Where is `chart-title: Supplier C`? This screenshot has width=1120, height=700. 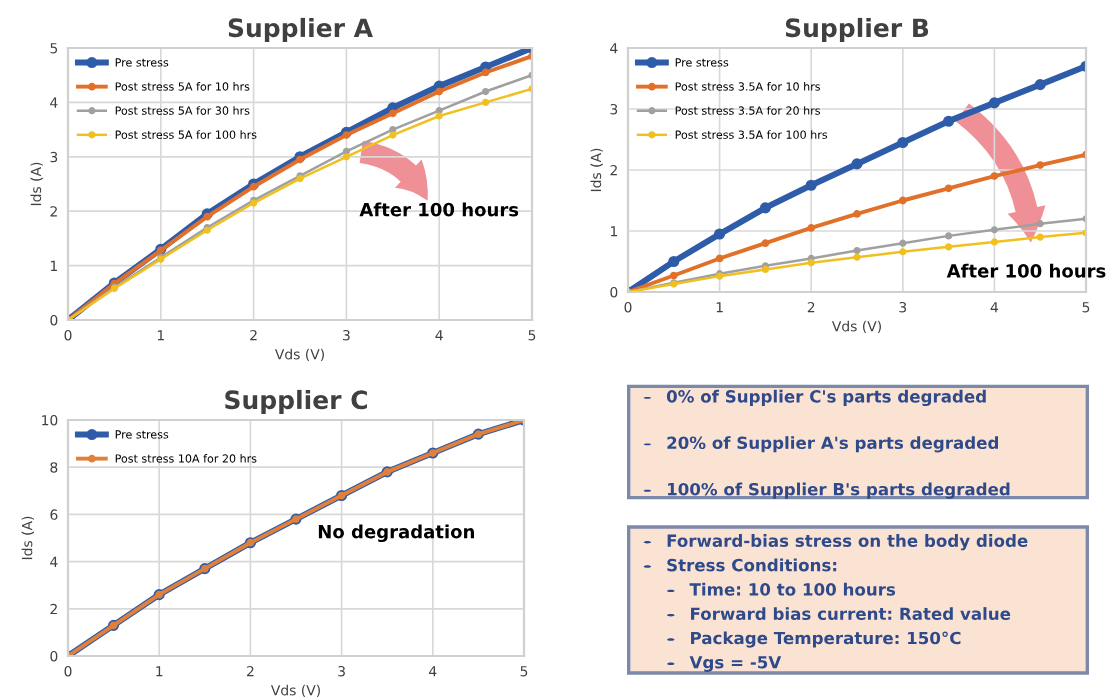 chart-title: Supplier C is located at coordinates (296, 402).